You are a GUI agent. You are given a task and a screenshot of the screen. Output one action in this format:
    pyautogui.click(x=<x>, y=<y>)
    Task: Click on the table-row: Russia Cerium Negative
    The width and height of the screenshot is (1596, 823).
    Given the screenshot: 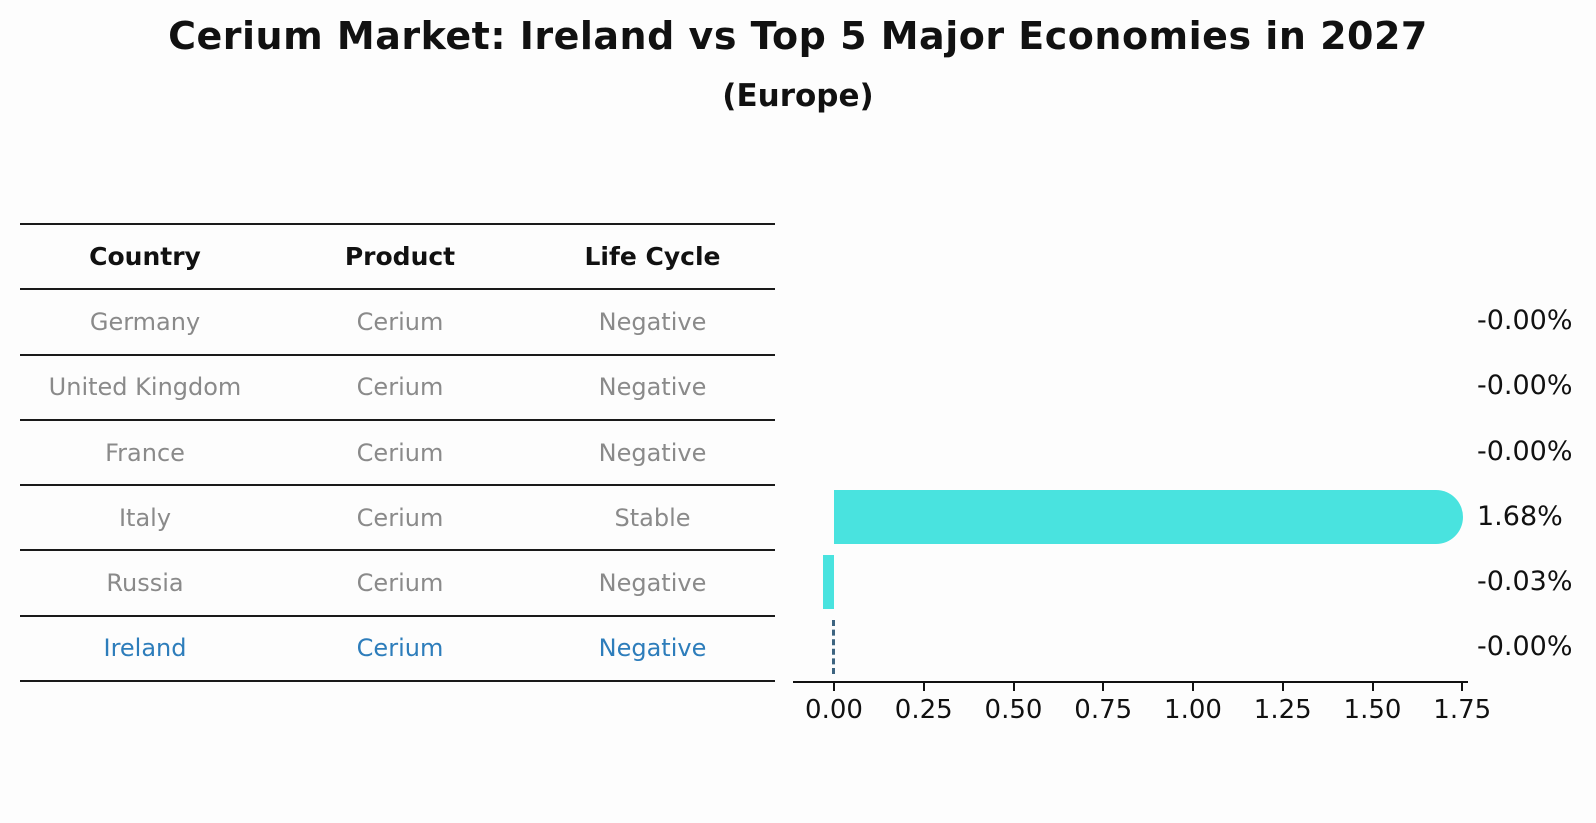 What is the action you would take?
    pyautogui.click(x=397, y=584)
    